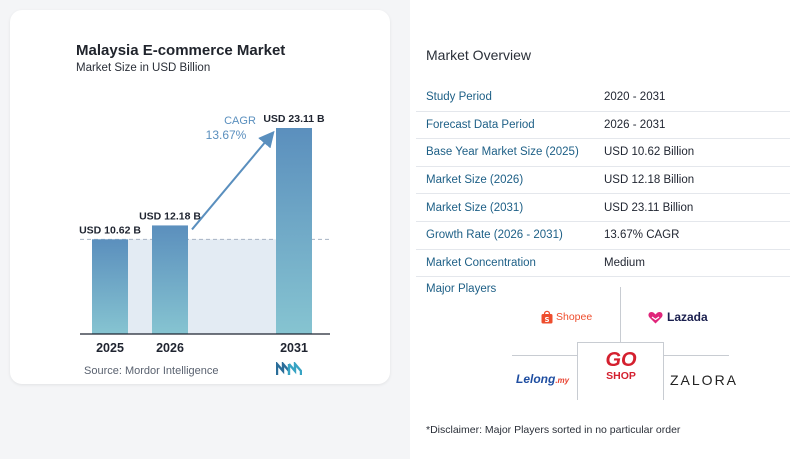  I want to click on table-row: Market Size (2031) USD 23.11 Billion, so click(603, 208).